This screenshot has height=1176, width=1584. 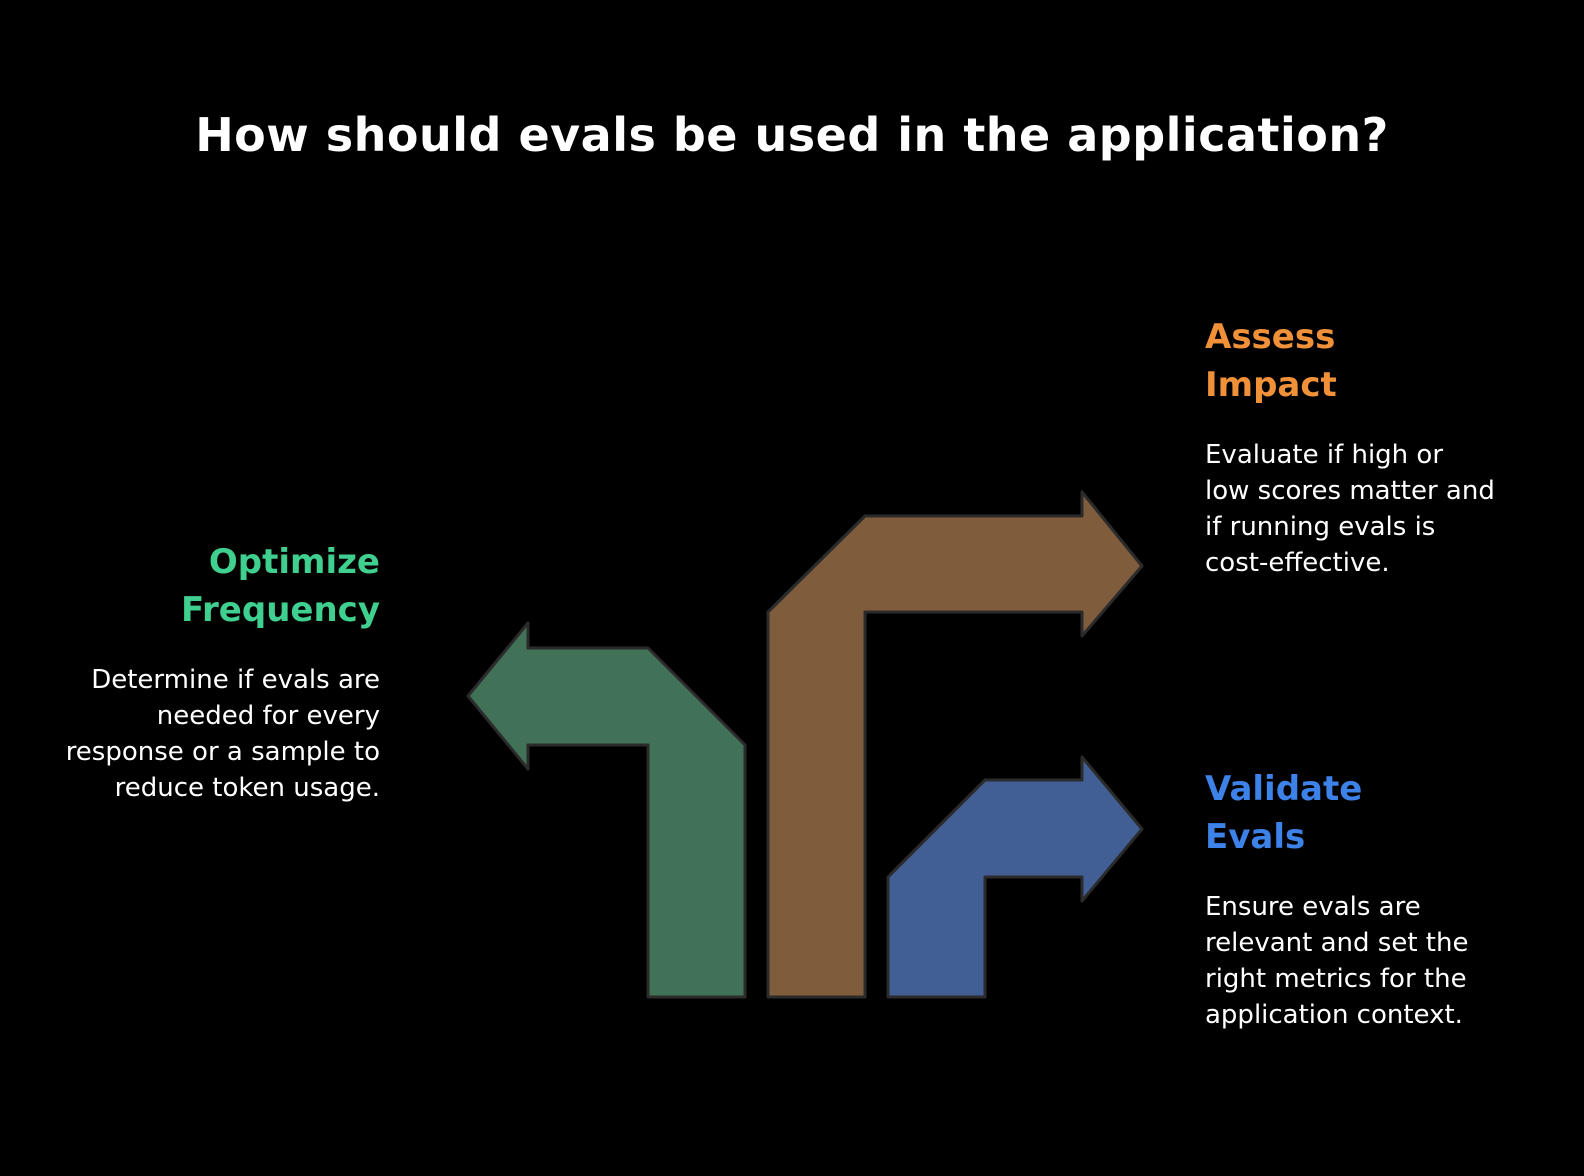 I want to click on optimize-frequency-heading: Optimize Frequency, so click(x=220, y=586).